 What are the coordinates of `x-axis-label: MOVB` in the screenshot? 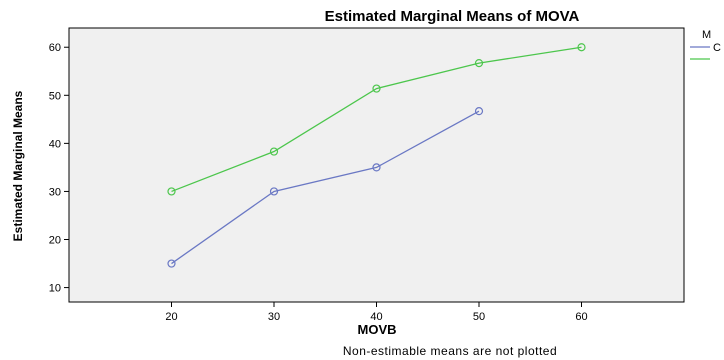 It's located at (377, 329).